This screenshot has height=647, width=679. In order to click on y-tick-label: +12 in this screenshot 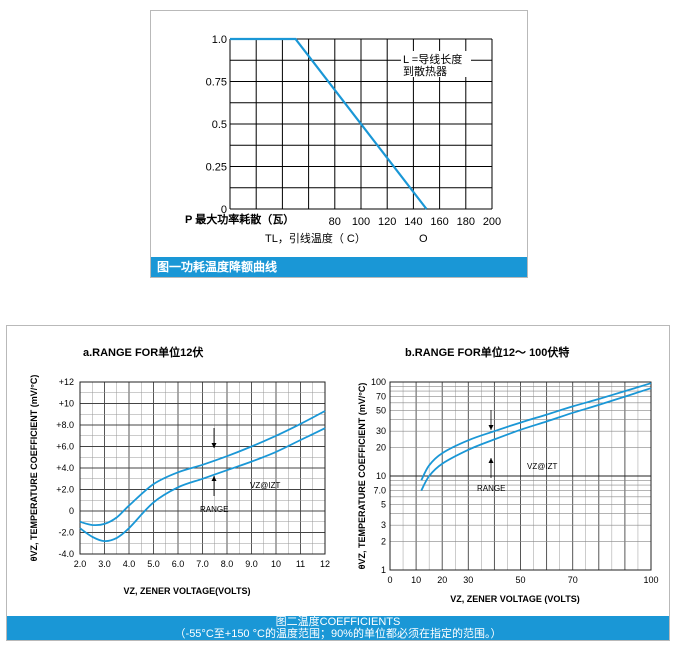, I will do `click(66, 382)`.